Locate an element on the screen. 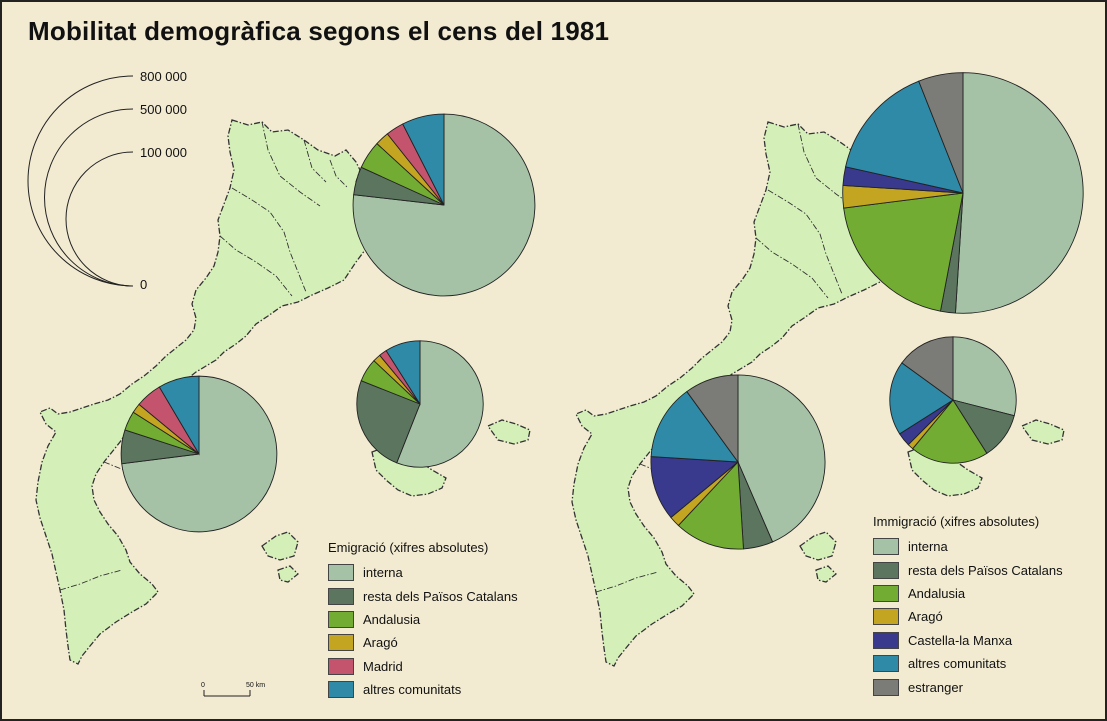 Image resolution: width=1107 pixels, height=721 pixels. emigration-legend-label-resta: resta dels Països Catalans is located at coordinates (440, 596).